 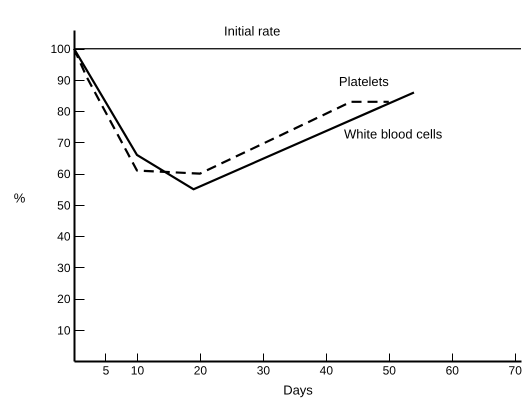 What do you see at coordinates (252, 31) in the screenshot?
I see `ref-line-label: Initial rate` at bounding box center [252, 31].